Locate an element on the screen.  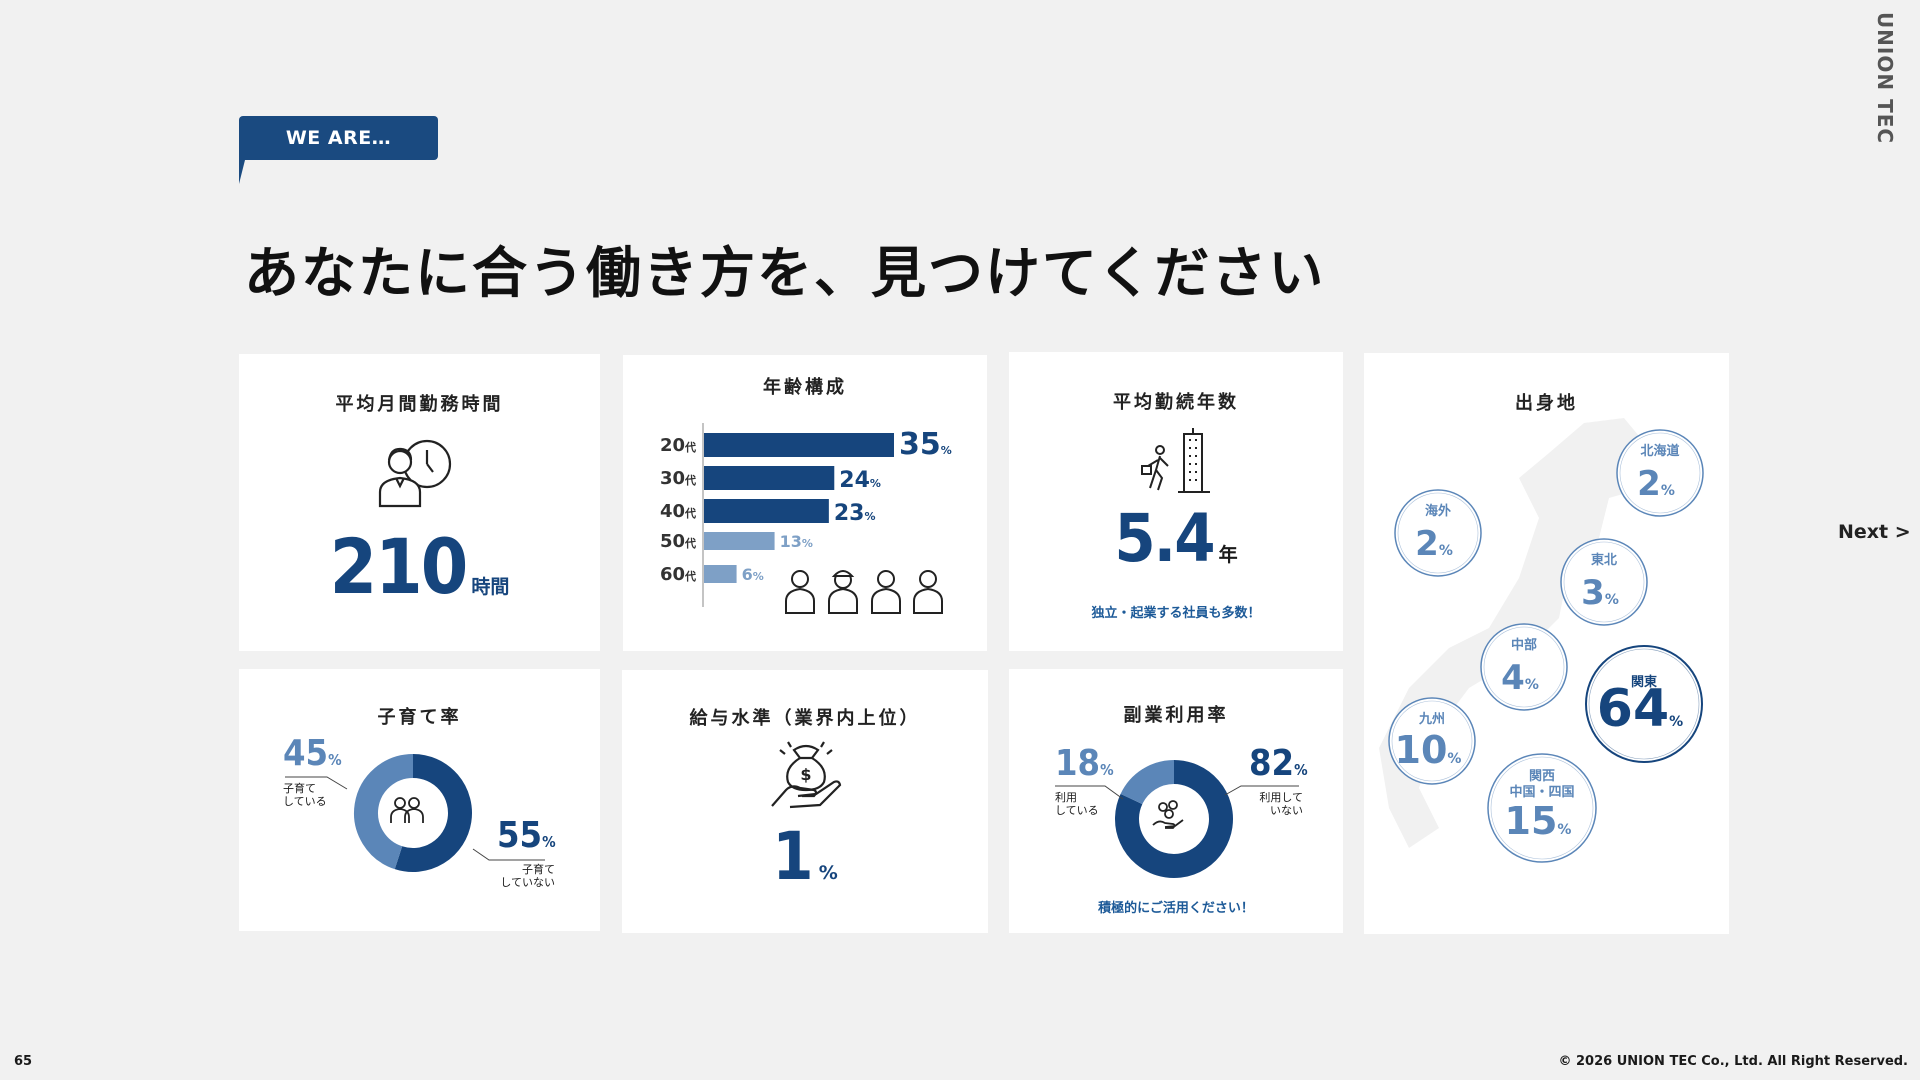
region-name: 東北 is located at coordinates (1604, 560).